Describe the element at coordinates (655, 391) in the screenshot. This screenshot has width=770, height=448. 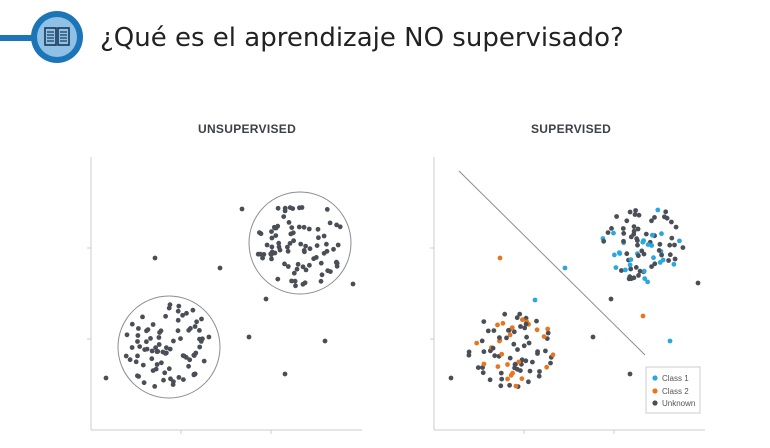
I see `legend-marker-class2` at that location.